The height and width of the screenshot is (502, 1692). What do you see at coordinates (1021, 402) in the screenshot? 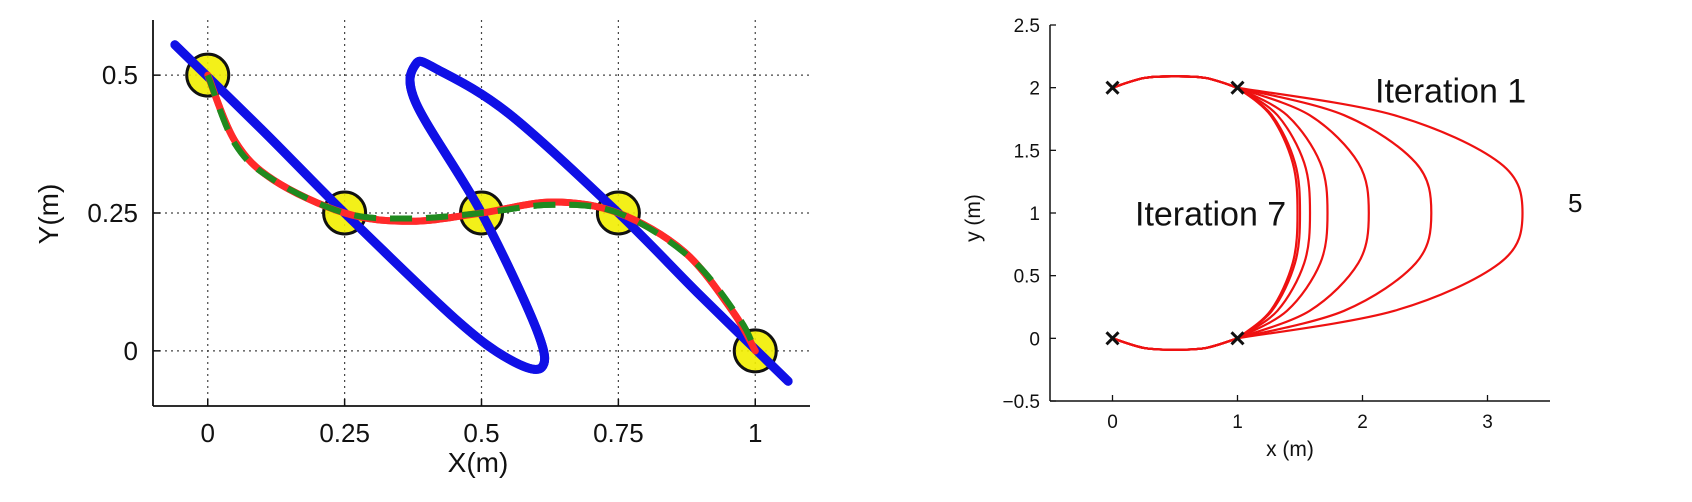
I see `y-tick-label: −0.5` at bounding box center [1021, 402].